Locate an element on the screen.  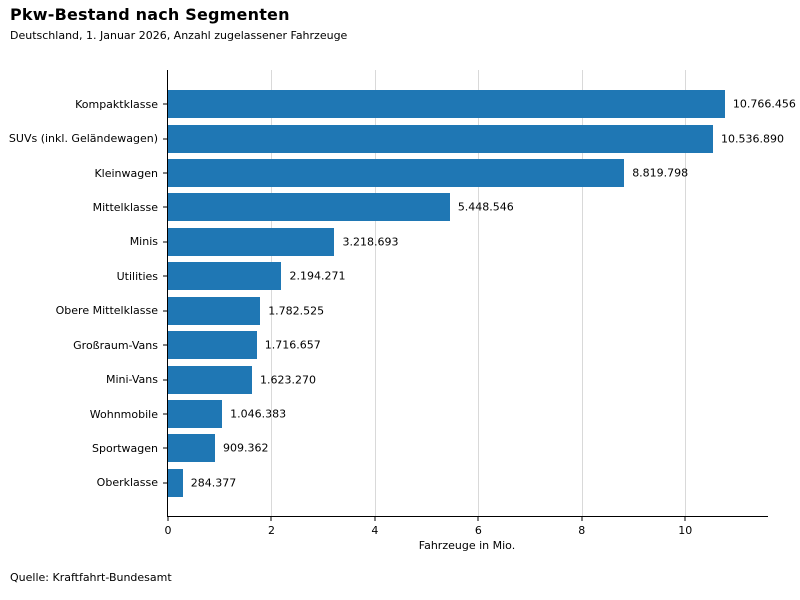
bar-row: 1.623.270 is located at coordinates (468, 379).